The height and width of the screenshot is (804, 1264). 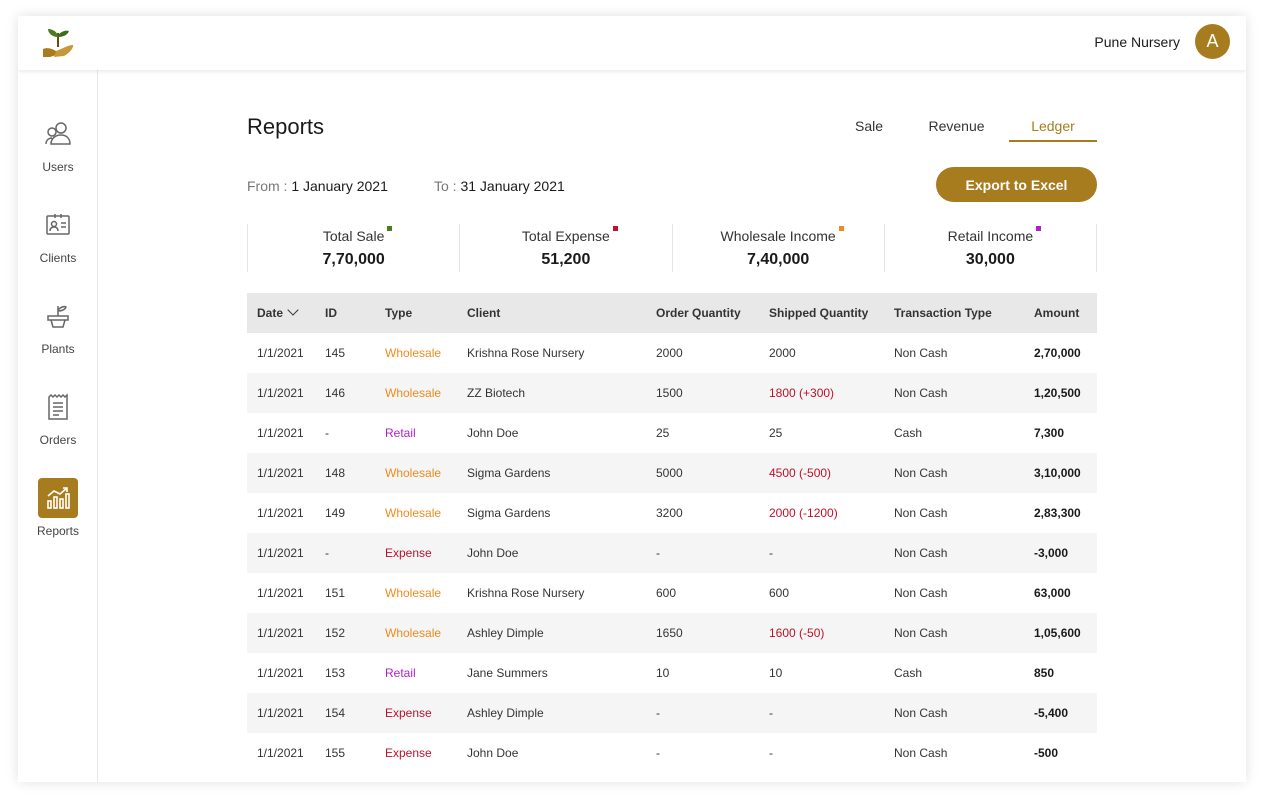 What do you see at coordinates (802, 393) in the screenshot?
I see `cell-shipped-quantity: 1800 (+300)` at bounding box center [802, 393].